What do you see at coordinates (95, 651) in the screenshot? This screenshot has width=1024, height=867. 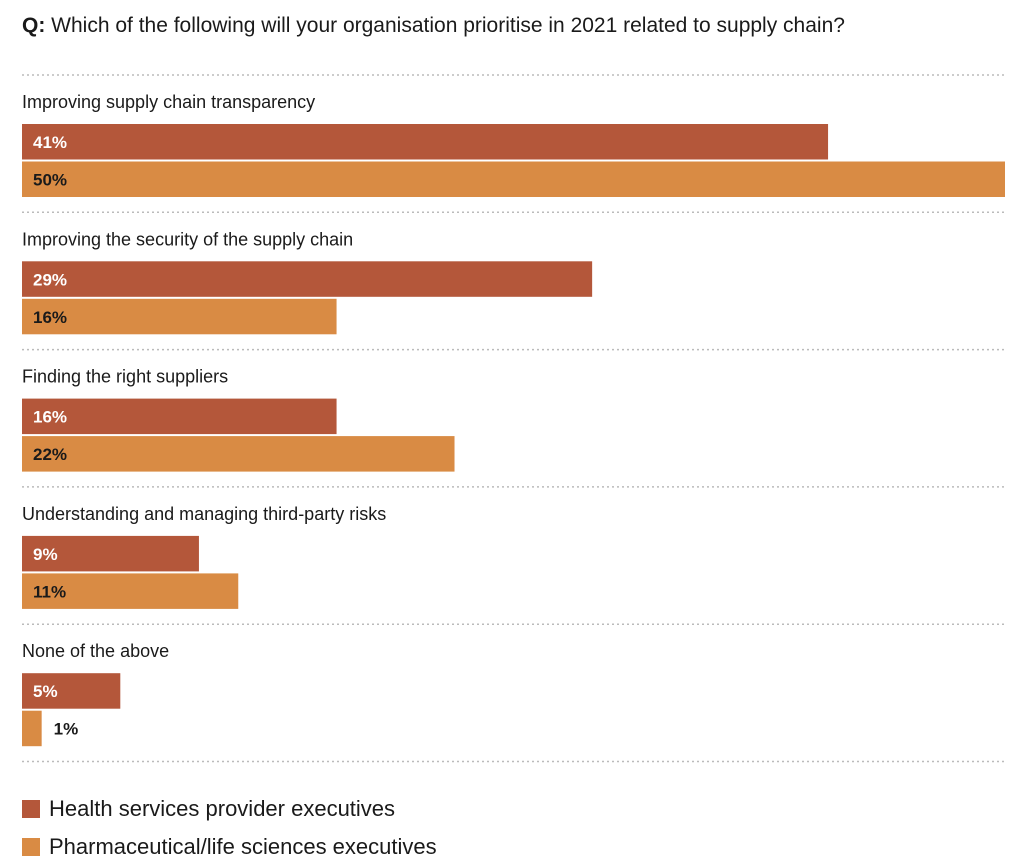 I see `category-label: None of the above` at bounding box center [95, 651].